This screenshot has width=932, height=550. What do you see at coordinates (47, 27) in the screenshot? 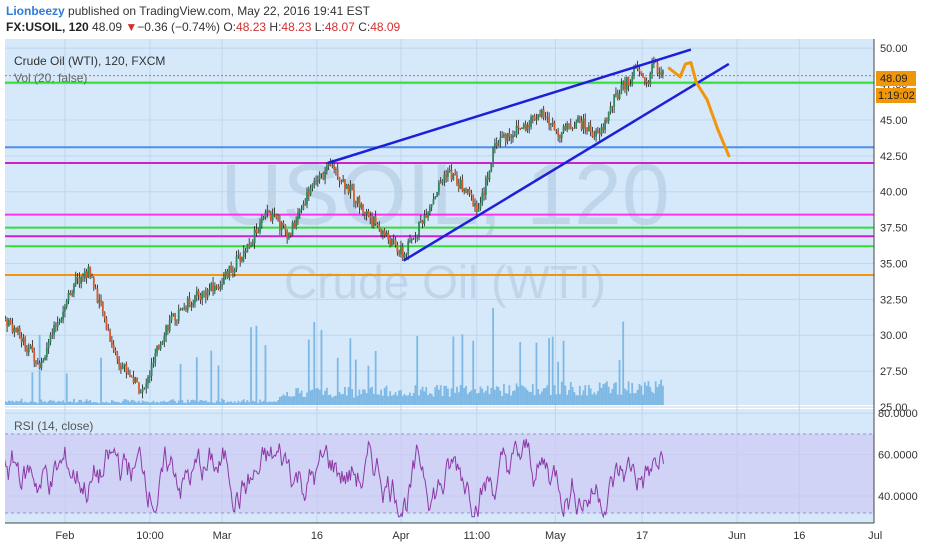
I see `symbol-label: FX:USOIL, 120` at bounding box center [47, 27].